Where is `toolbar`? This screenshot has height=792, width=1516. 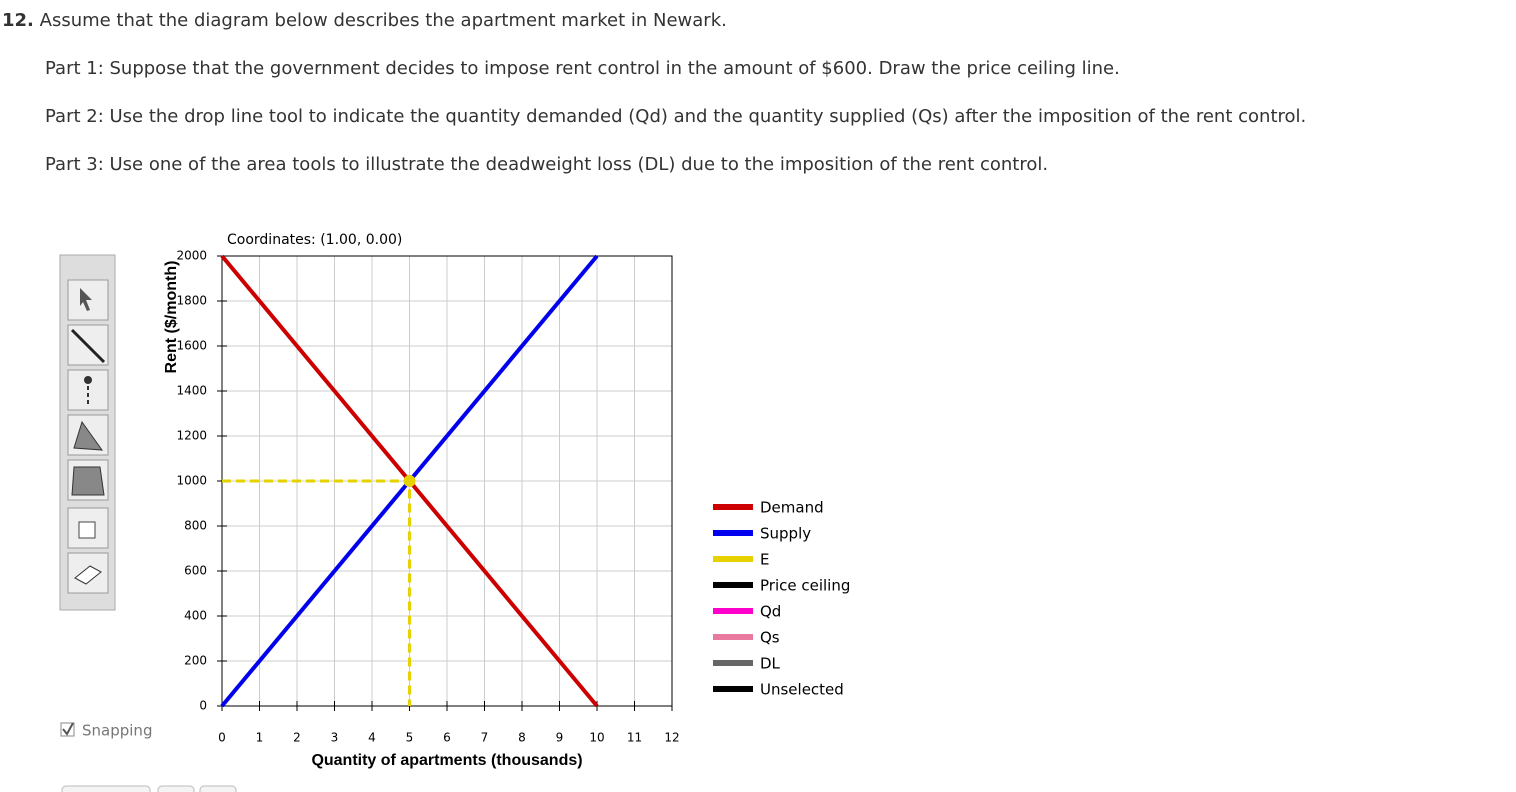
toolbar is located at coordinates (87, 432).